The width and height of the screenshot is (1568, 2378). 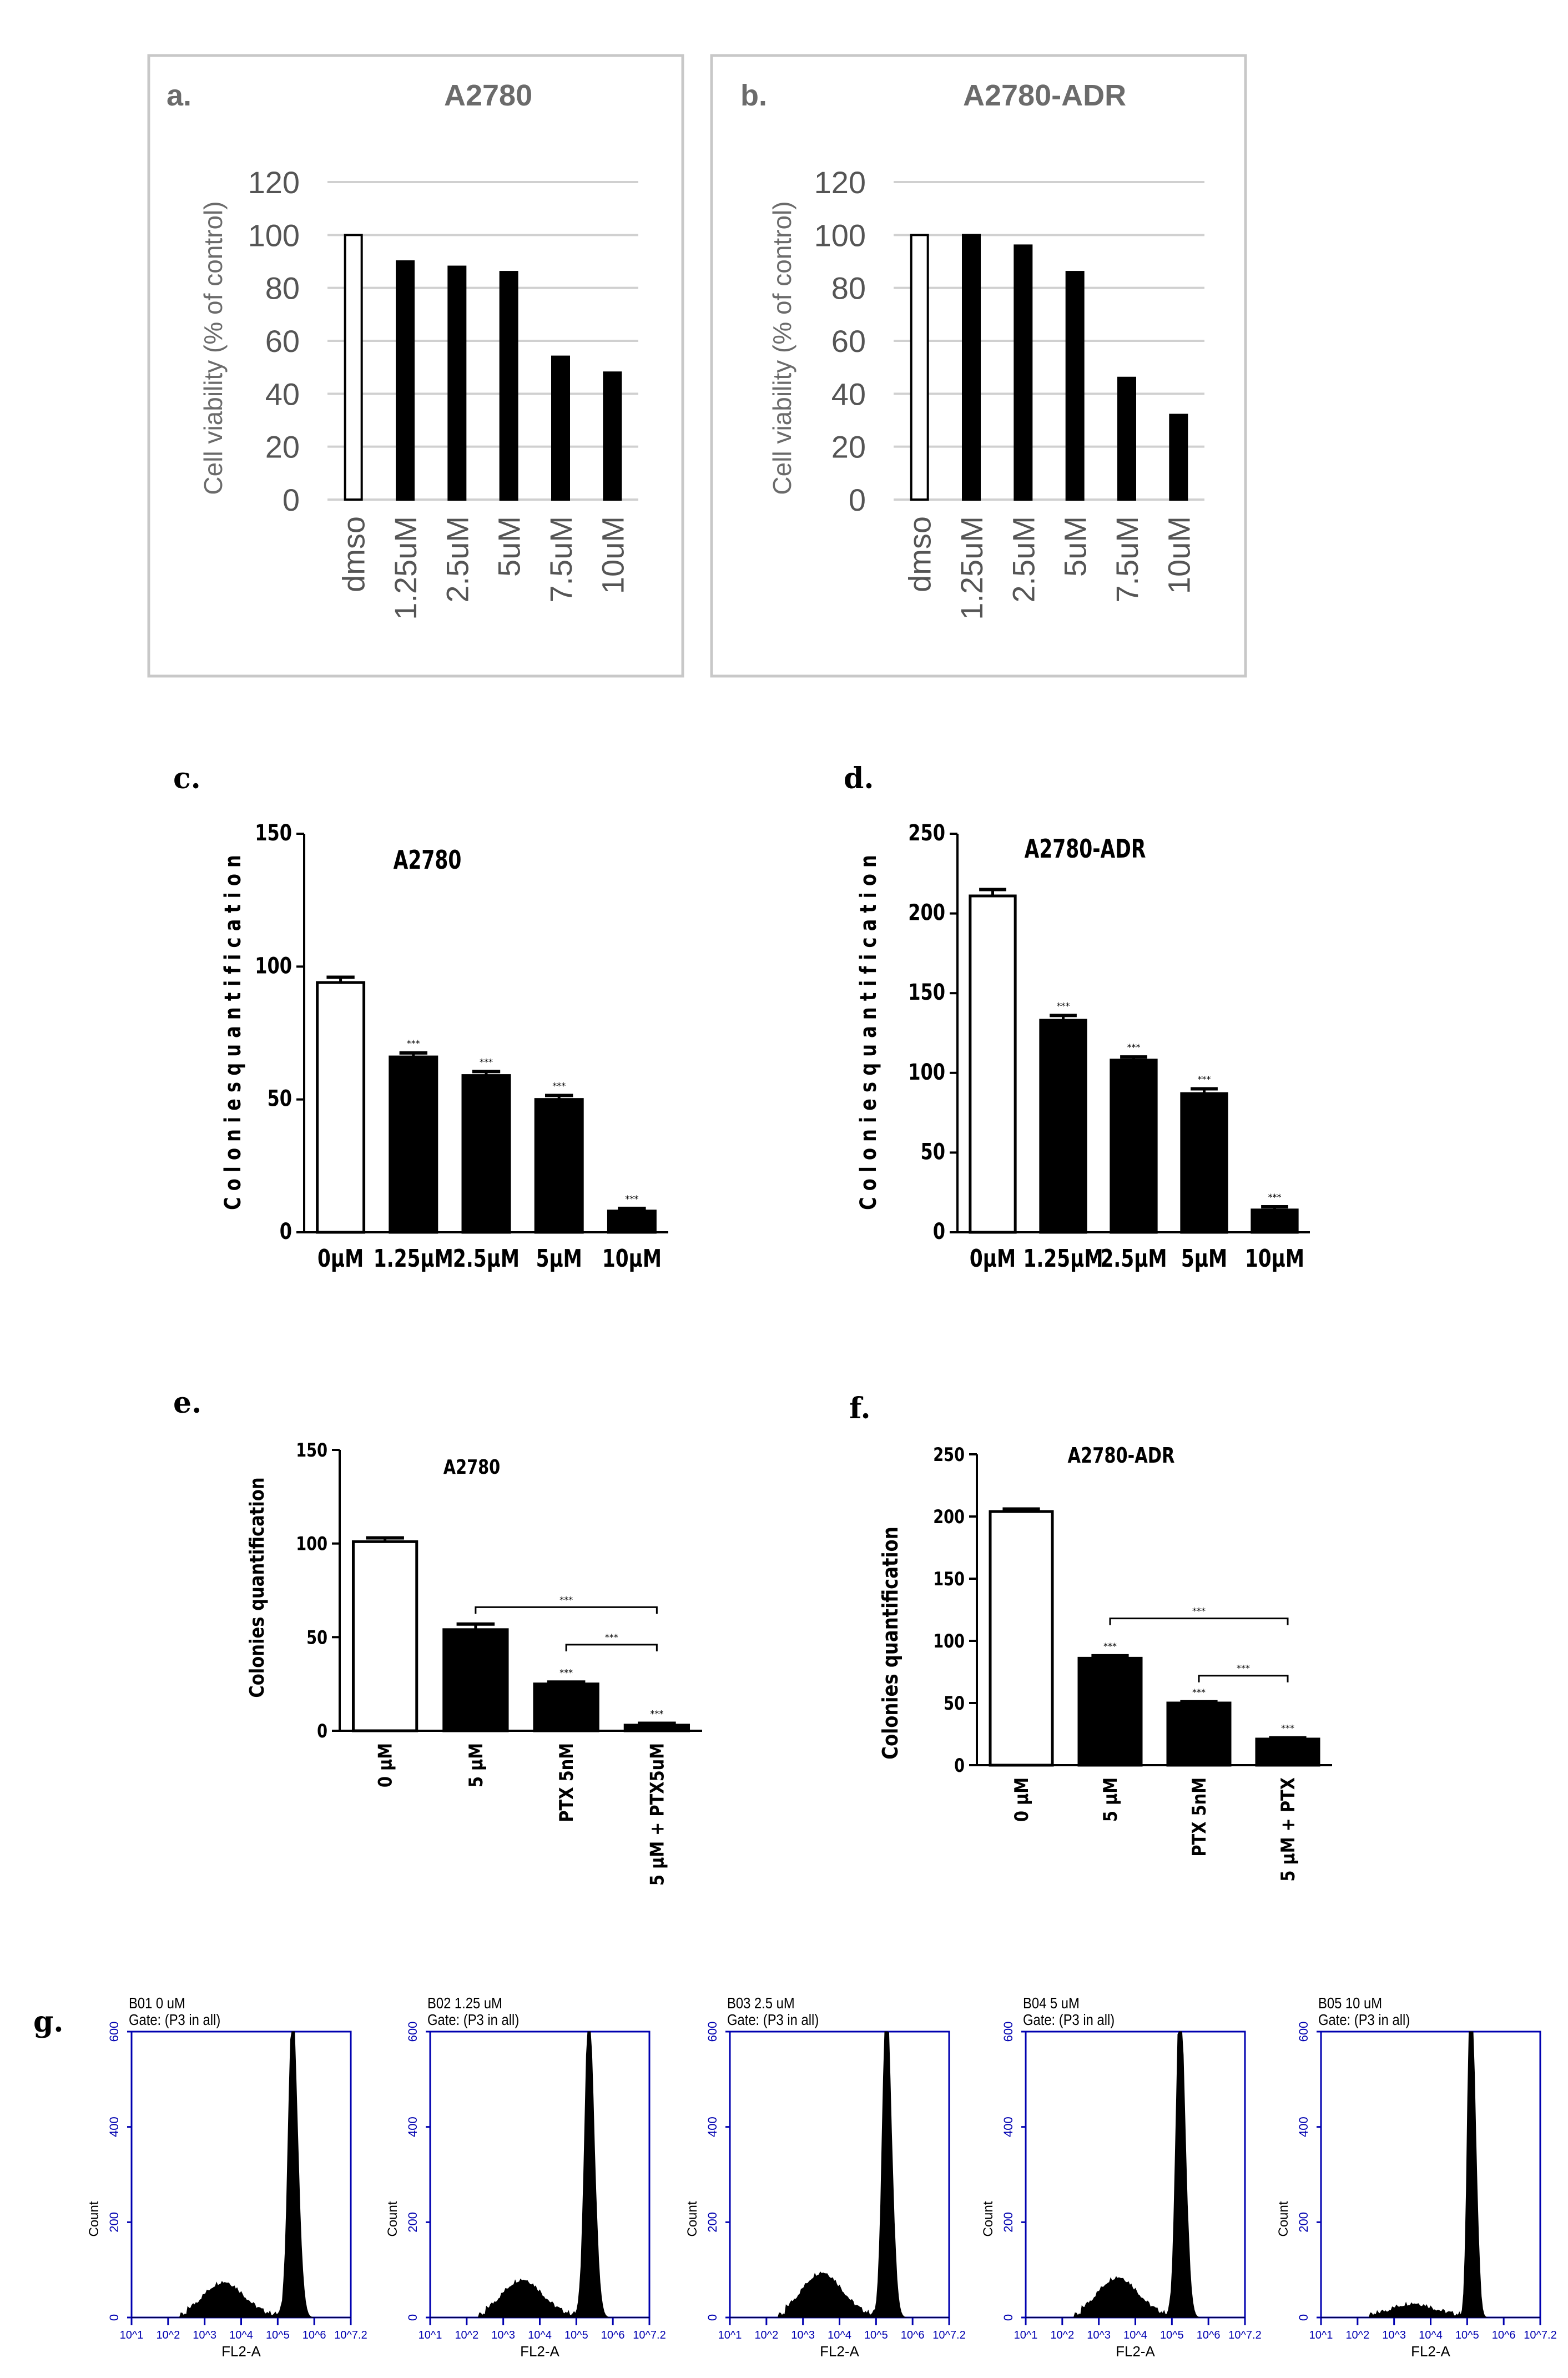 I want to click on panel-f-ytick-3: 150, so click(x=949, y=1579).